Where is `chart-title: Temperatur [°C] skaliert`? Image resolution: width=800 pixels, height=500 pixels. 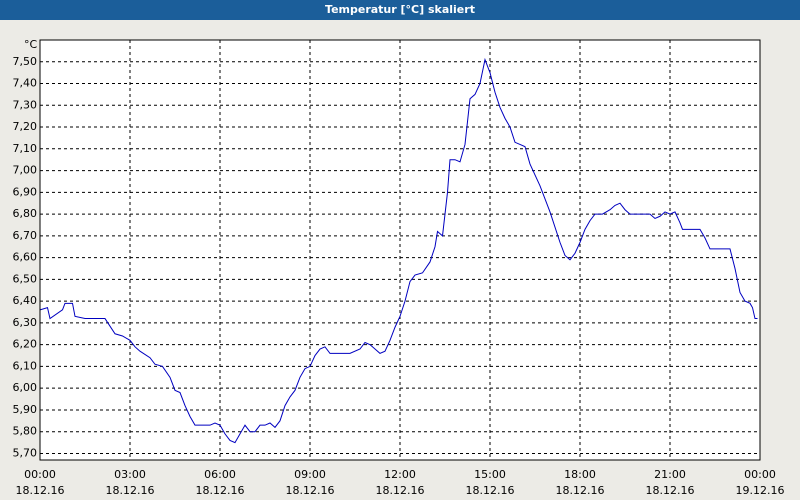
chart-title: Temperatur [°C] skaliert is located at coordinates (400, 9).